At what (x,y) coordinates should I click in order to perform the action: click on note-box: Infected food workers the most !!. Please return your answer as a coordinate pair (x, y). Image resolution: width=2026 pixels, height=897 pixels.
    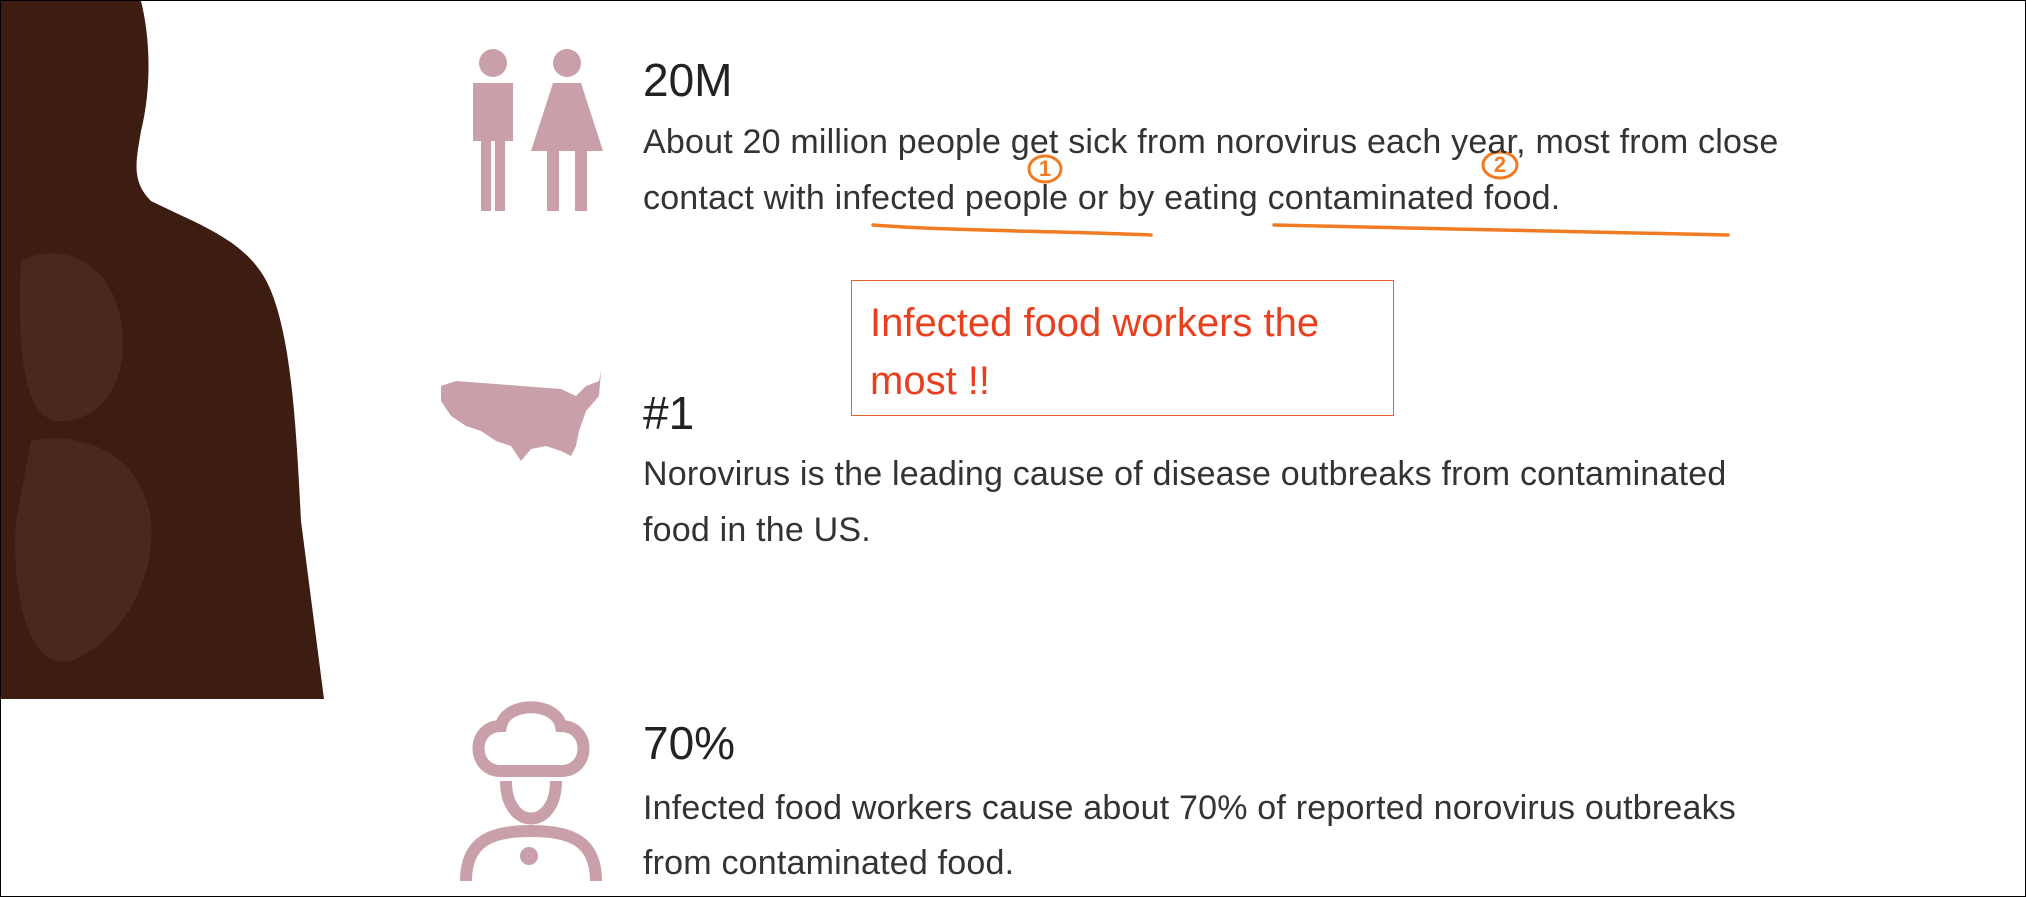
    Looking at the image, I should click on (1122, 348).